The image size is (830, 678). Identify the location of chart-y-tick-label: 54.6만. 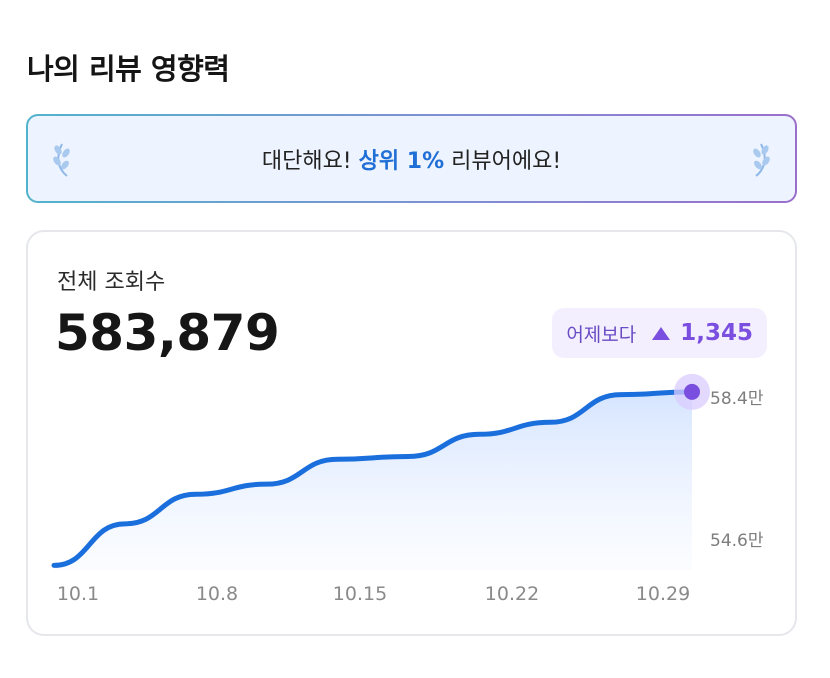
(737, 541).